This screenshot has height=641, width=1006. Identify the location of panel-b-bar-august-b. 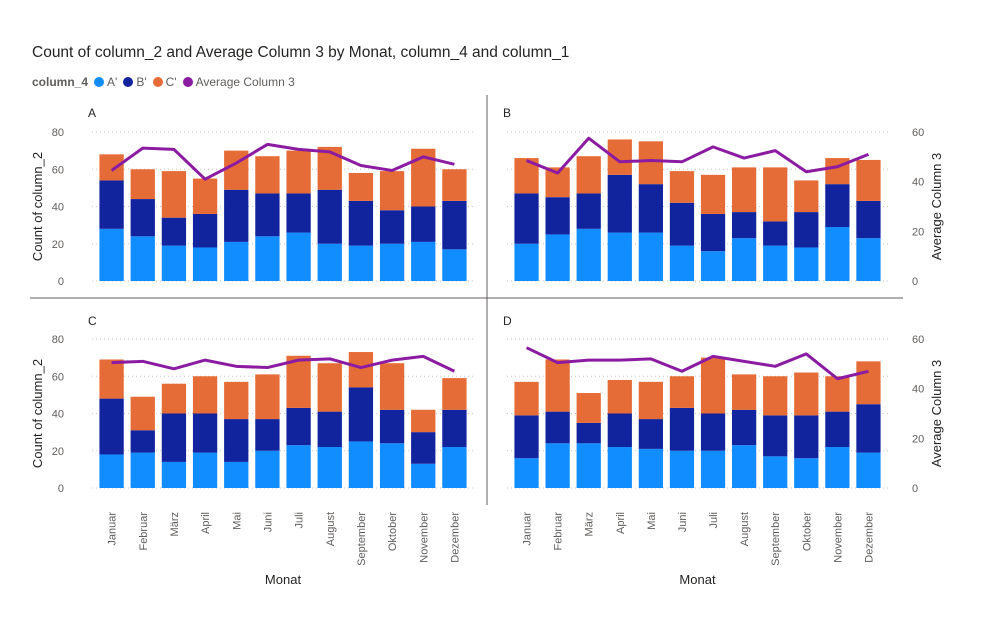
(744, 225).